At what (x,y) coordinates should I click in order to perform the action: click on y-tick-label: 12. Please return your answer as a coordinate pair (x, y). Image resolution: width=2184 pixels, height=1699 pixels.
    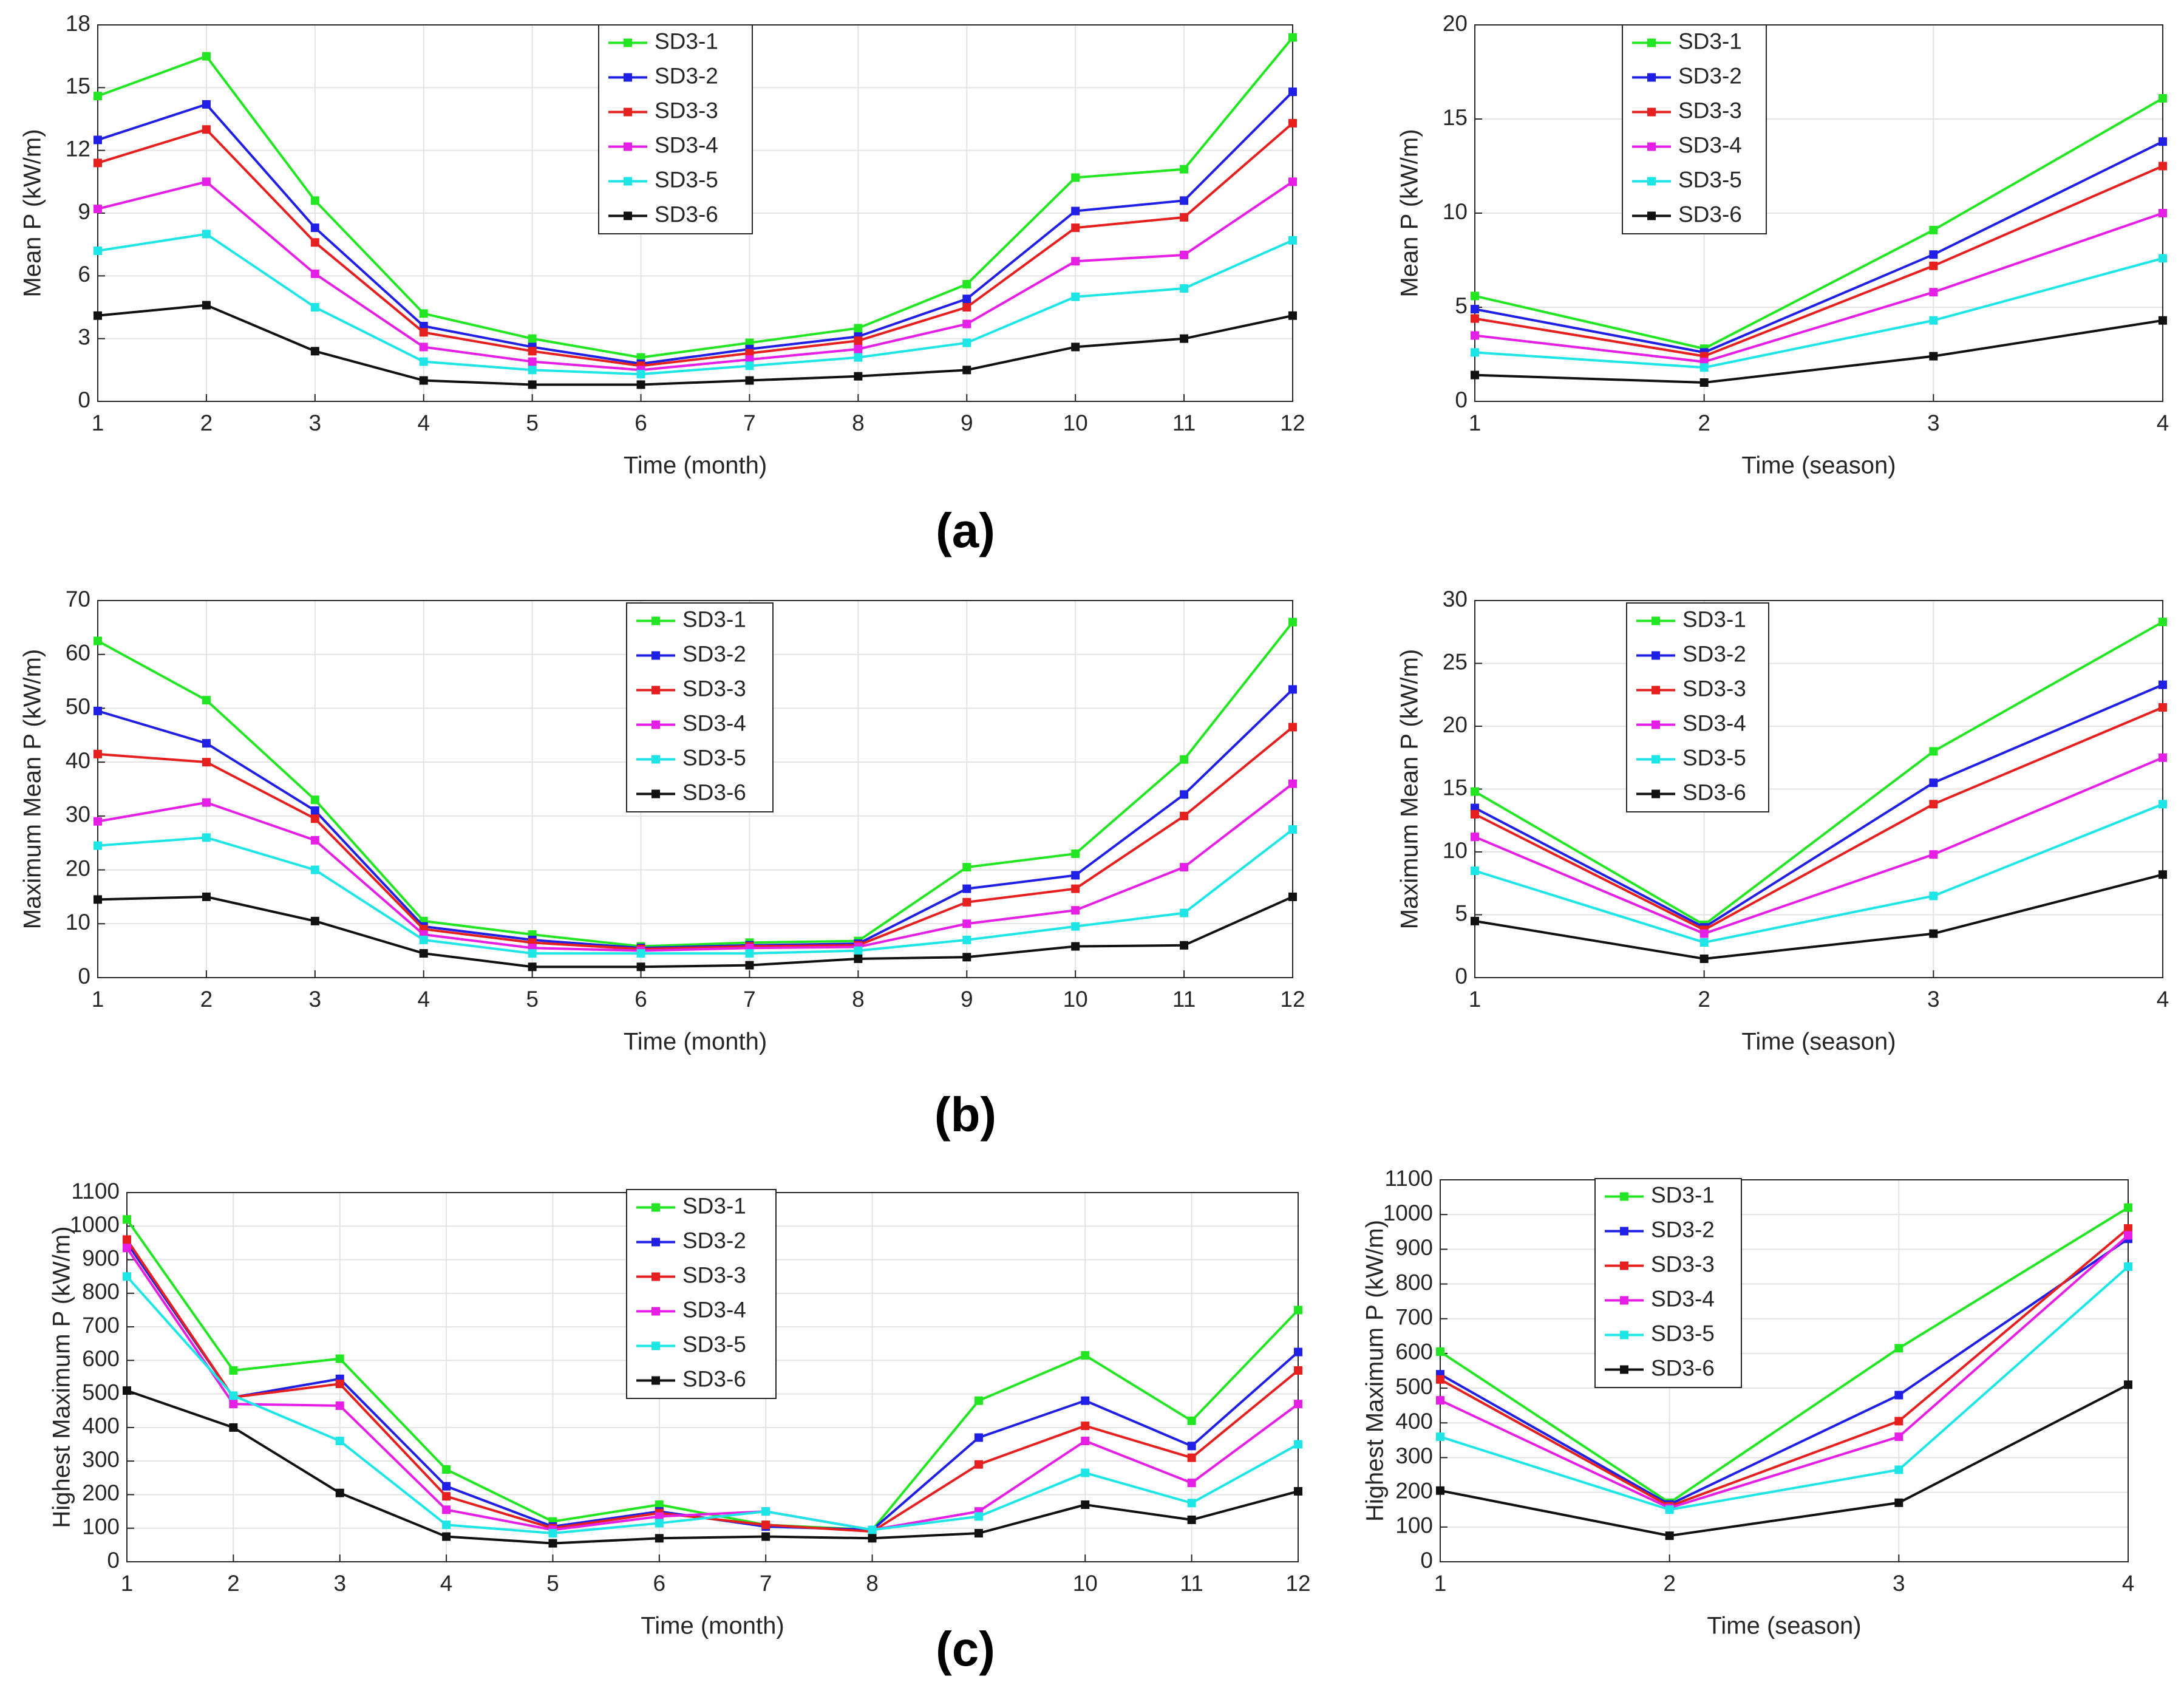
    Looking at the image, I should click on (78, 148).